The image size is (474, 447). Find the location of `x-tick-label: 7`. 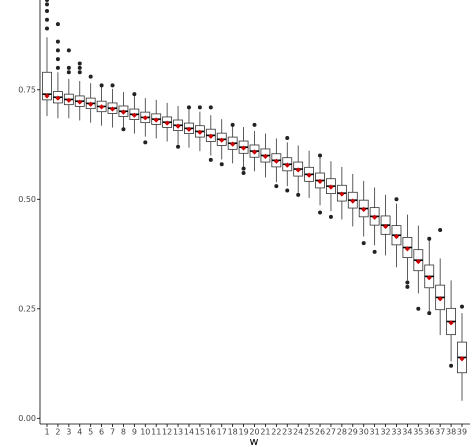

x-tick-label: 7 is located at coordinates (112, 432).